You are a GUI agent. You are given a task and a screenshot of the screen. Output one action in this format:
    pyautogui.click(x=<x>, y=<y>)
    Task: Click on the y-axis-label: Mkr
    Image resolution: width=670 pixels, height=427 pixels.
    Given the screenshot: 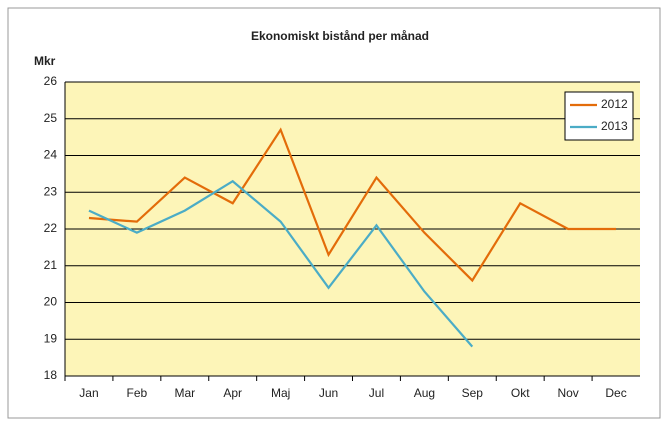 What is the action you would take?
    pyautogui.click(x=45, y=61)
    